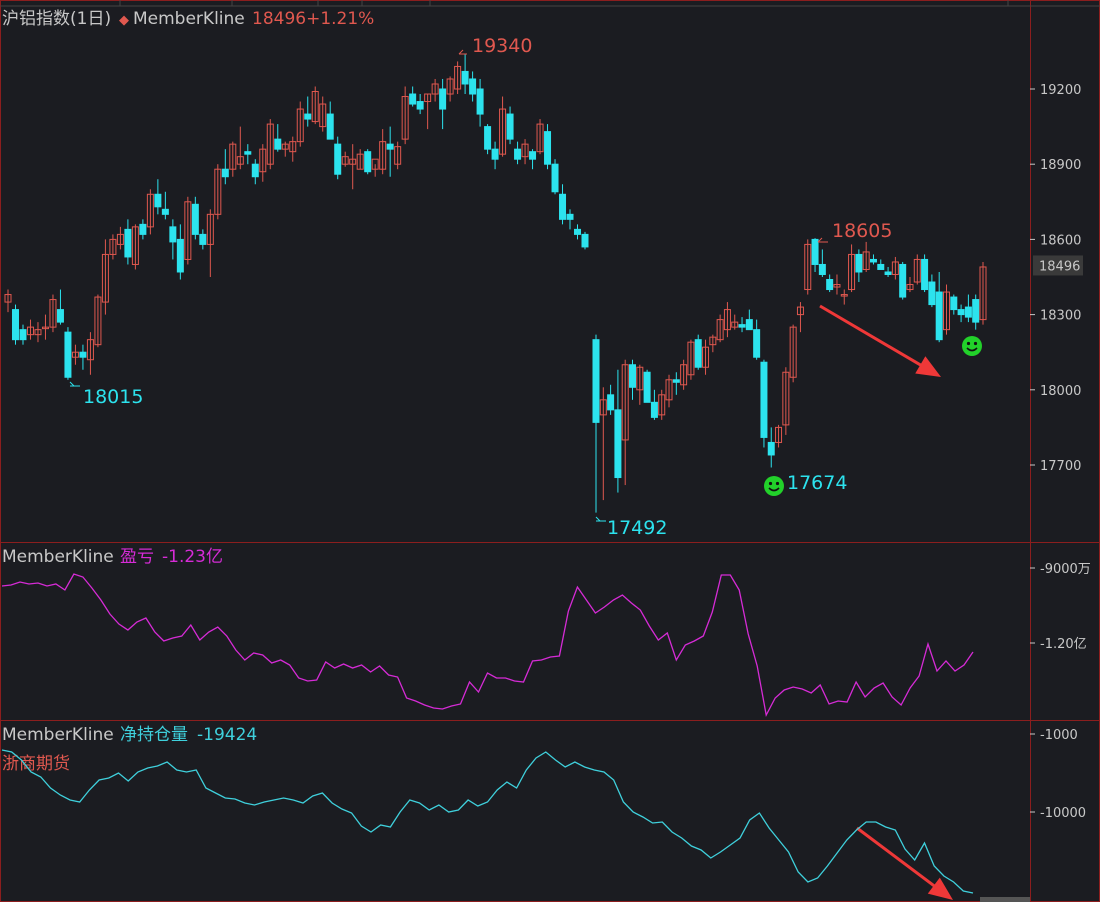 The width and height of the screenshot is (1100, 902). What do you see at coordinates (1063, 644) in the screenshot?
I see `y-tick-label: -1.20亿` at bounding box center [1063, 644].